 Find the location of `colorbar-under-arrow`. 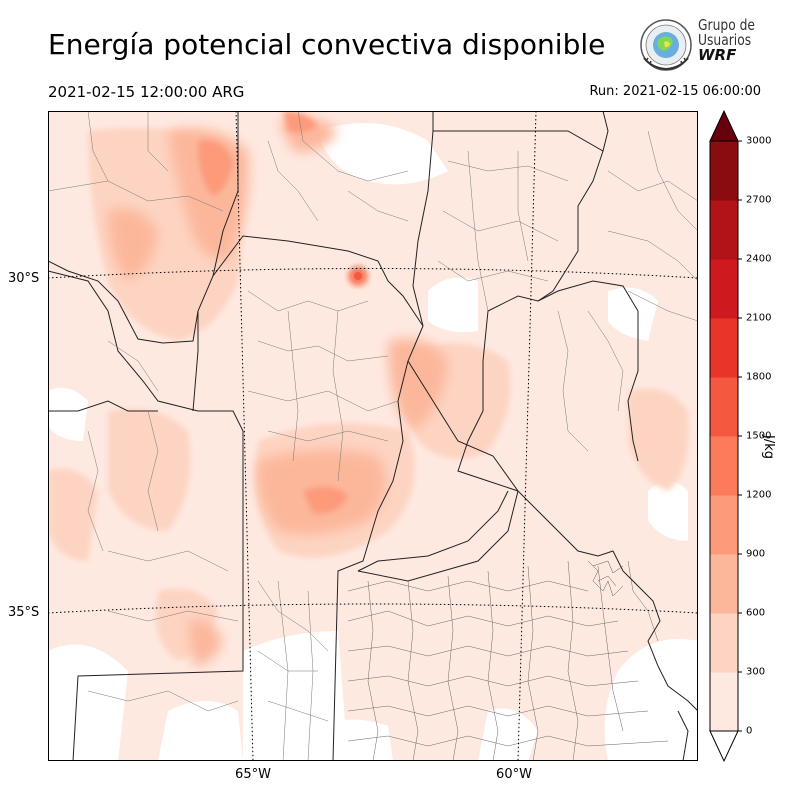

colorbar-under-arrow is located at coordinates (724, 746).